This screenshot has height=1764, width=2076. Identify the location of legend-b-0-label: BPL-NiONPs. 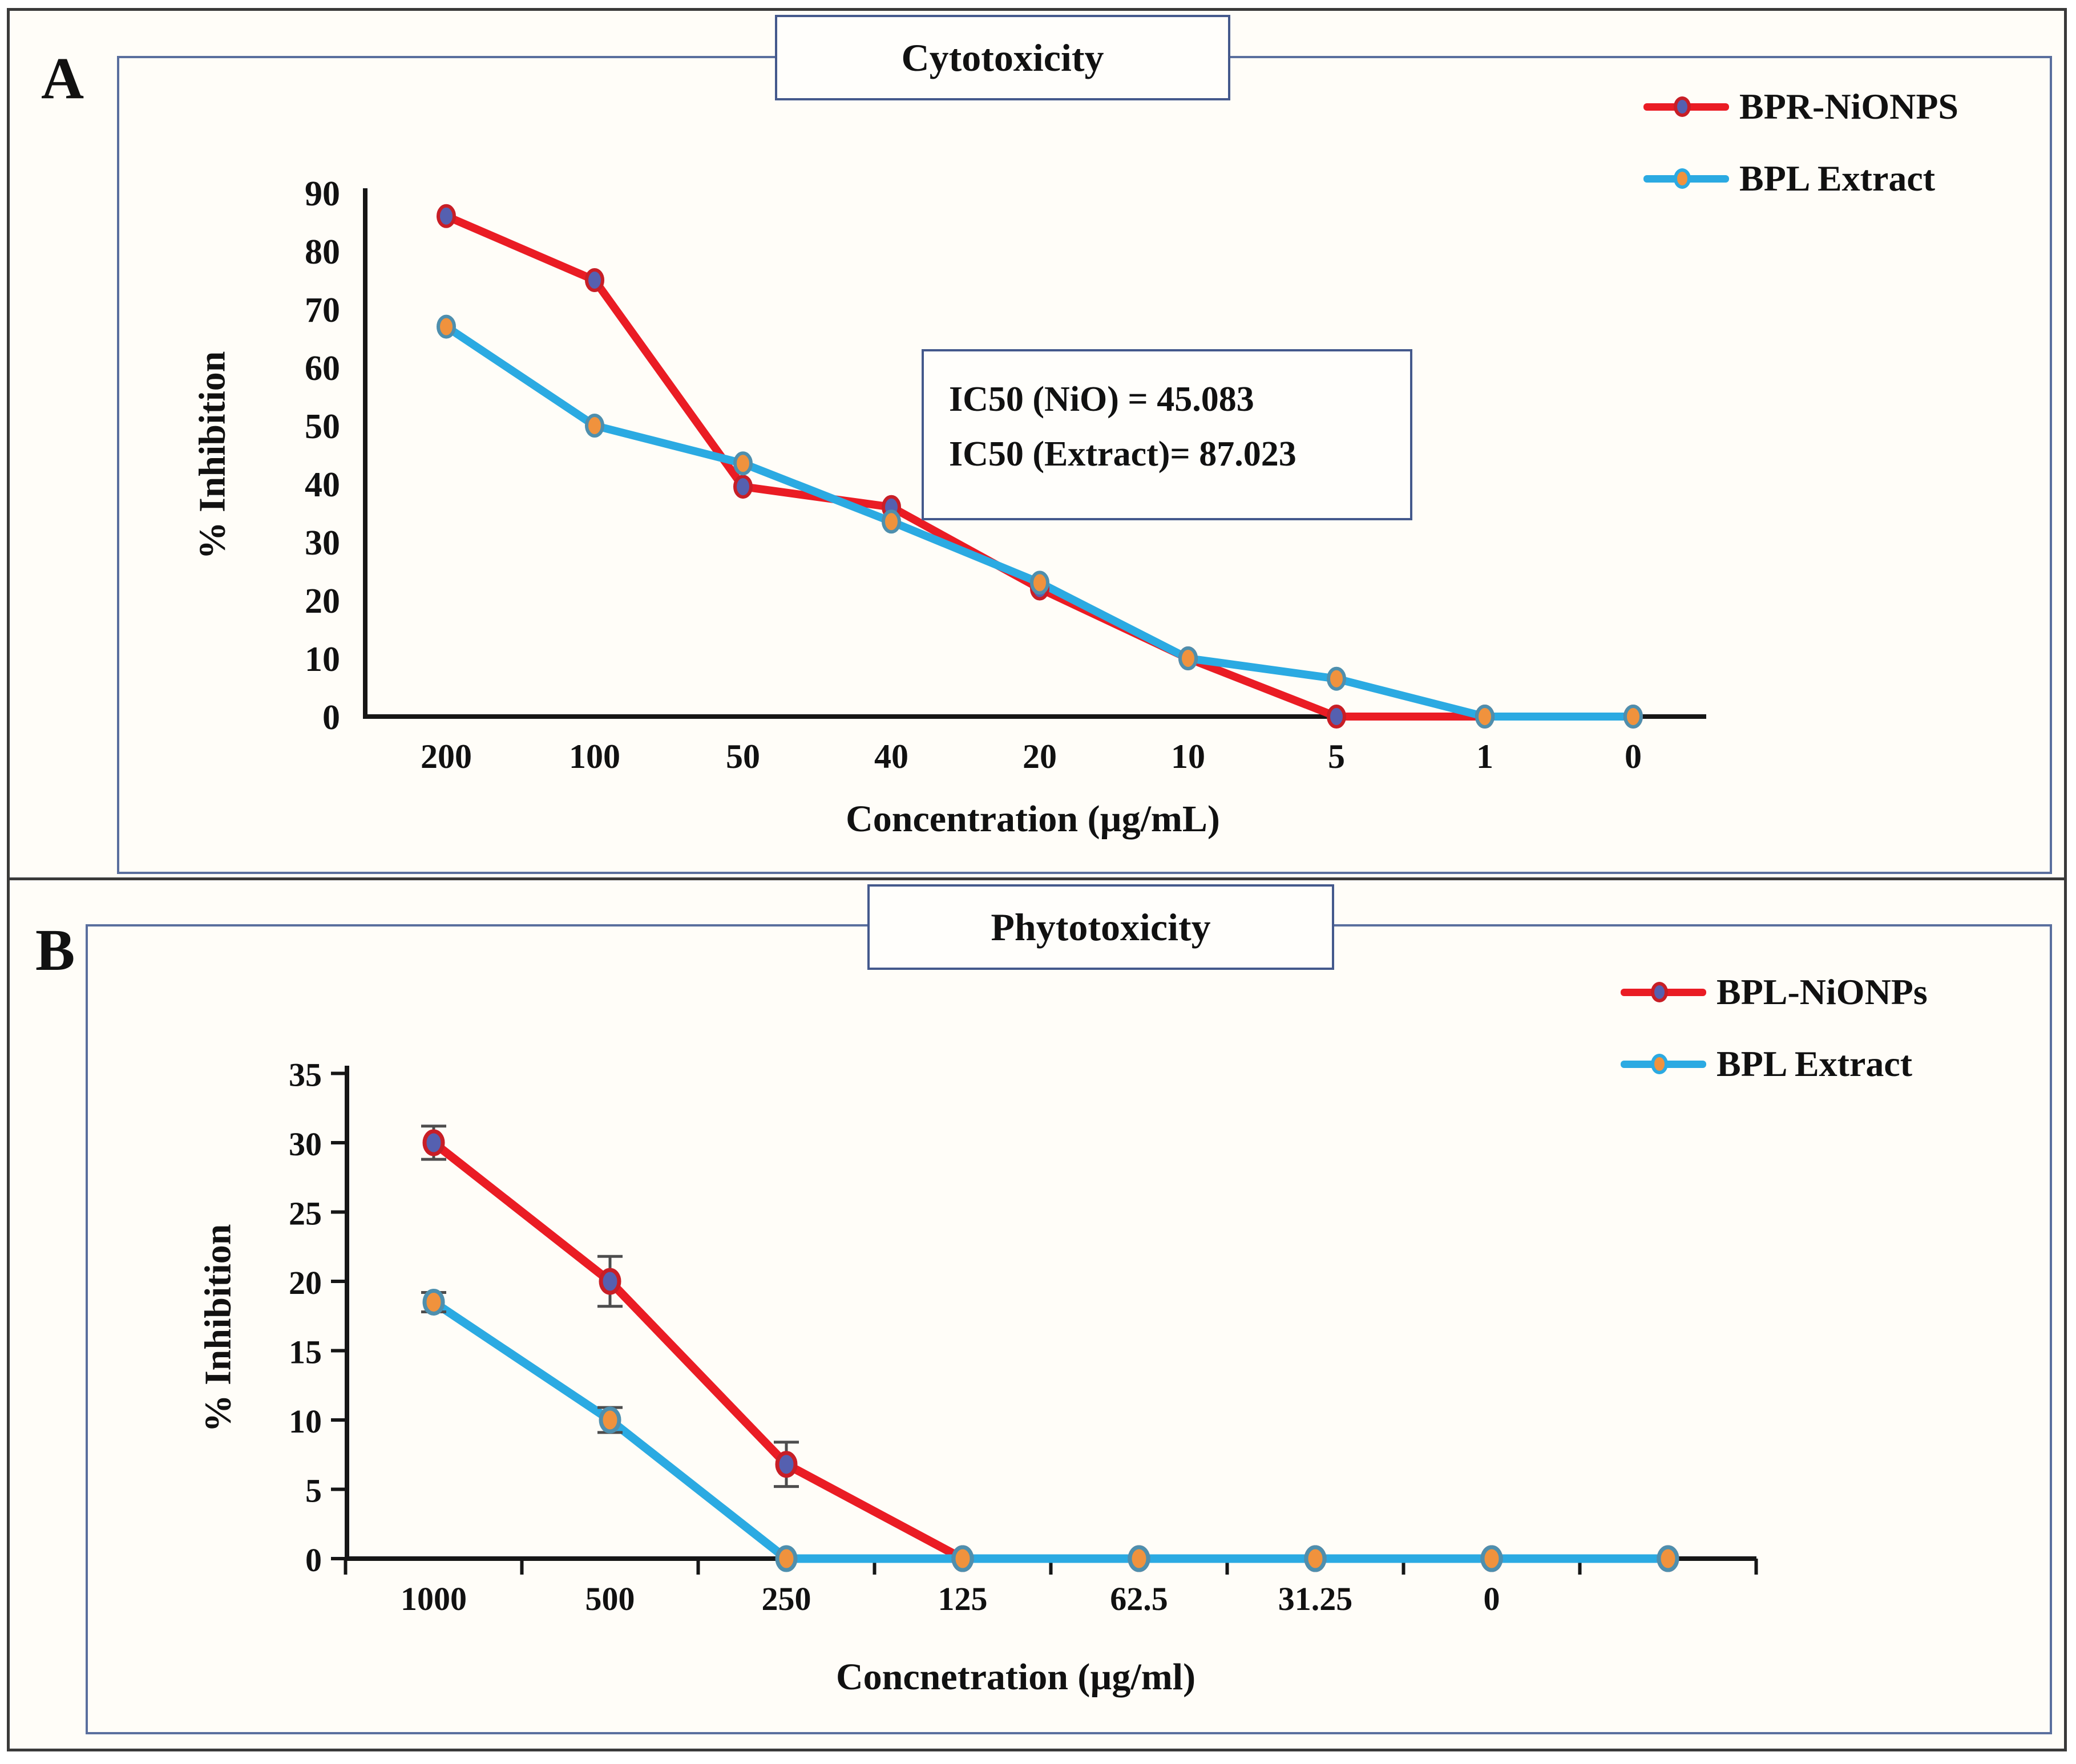
(1822, 992).